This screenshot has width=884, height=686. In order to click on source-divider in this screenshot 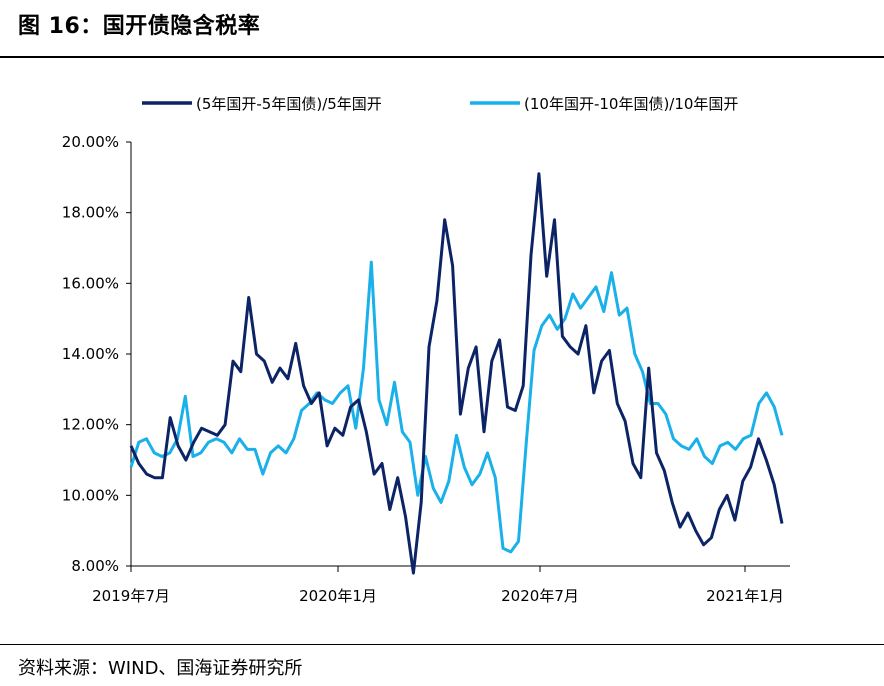, I will do `click(442, 644)`.